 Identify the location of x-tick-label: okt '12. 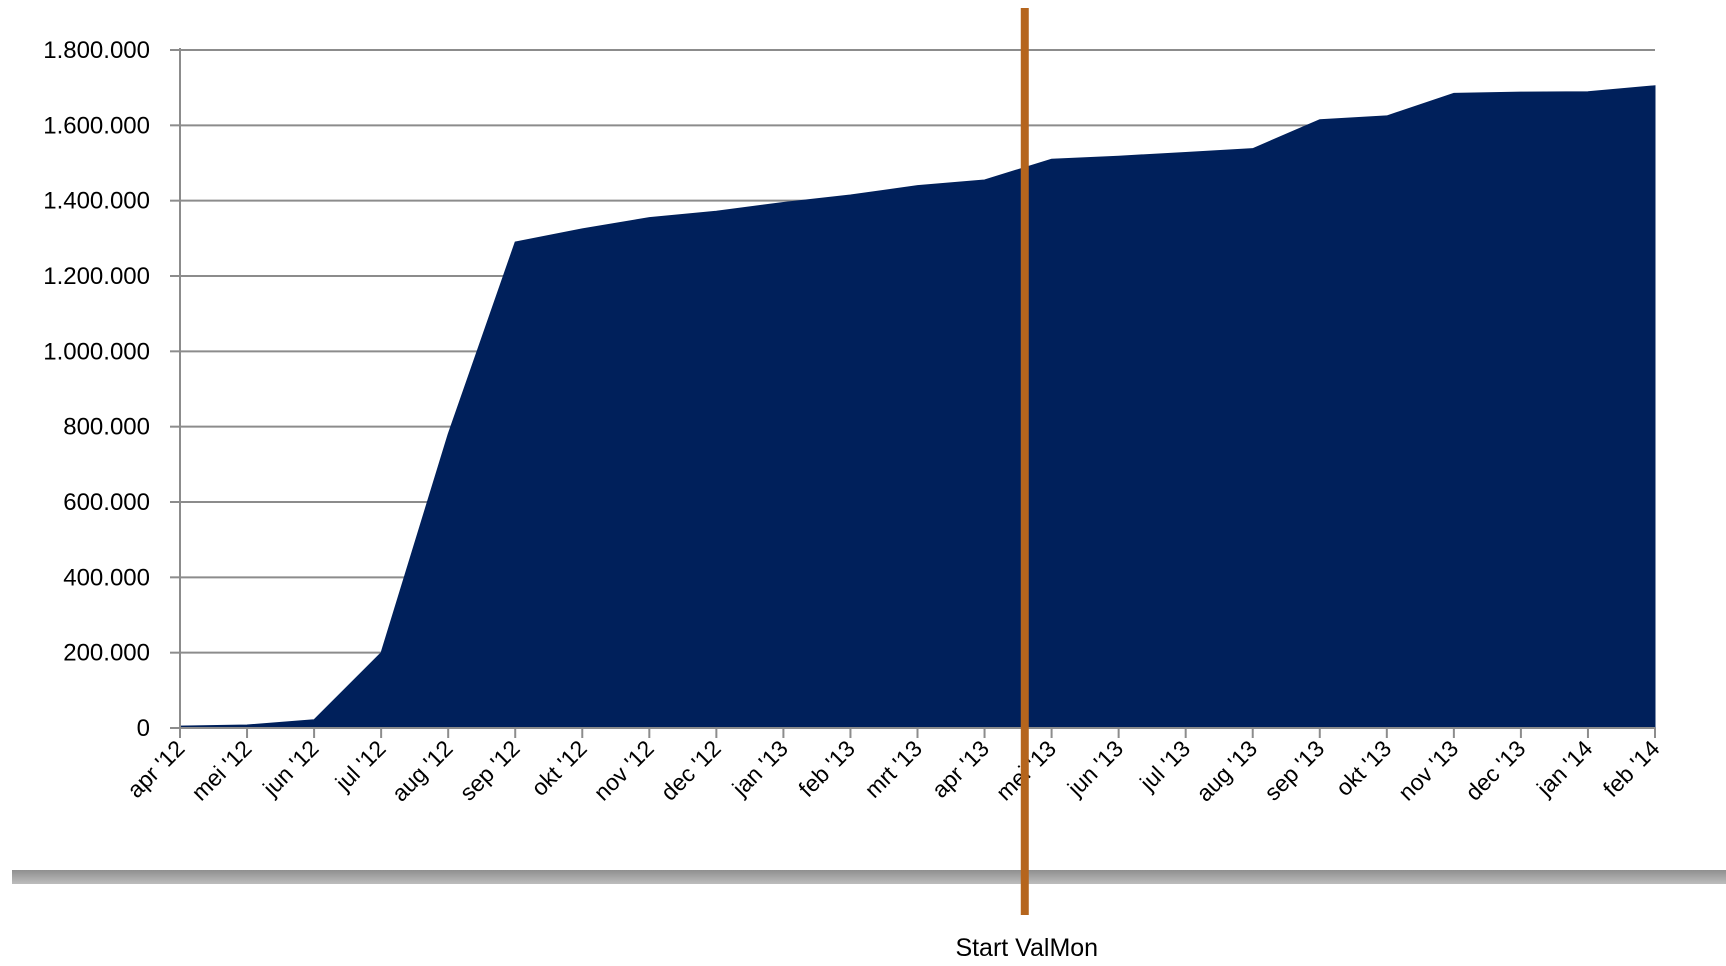
(559, 768).